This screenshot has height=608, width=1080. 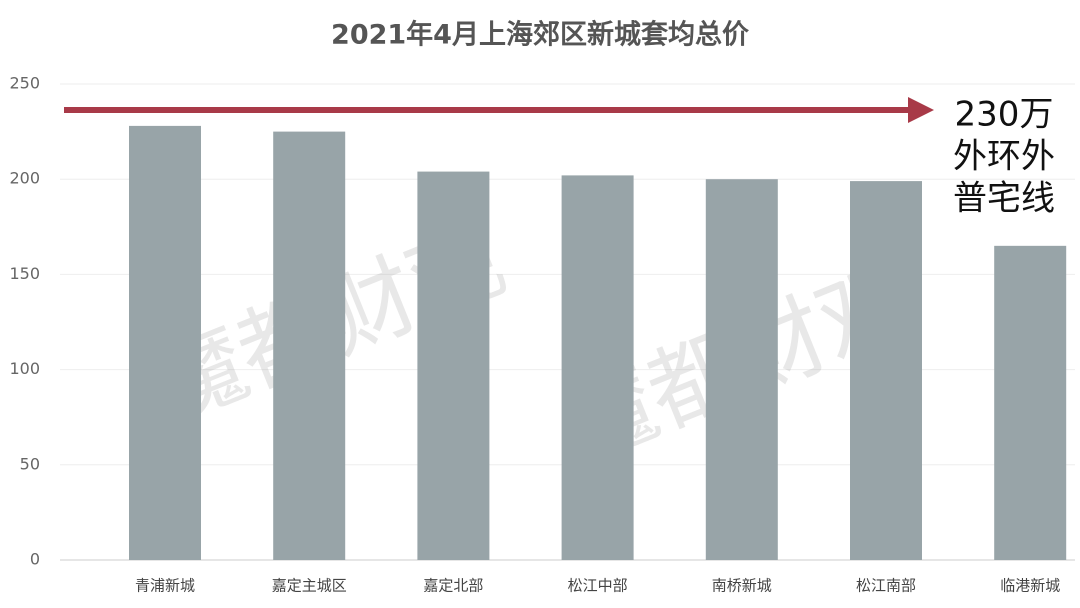 What do you see at coordinates (742, 586) in the screenshot?
I see `x-tick-label: 南桥新城` at bounding box center [742, 586].